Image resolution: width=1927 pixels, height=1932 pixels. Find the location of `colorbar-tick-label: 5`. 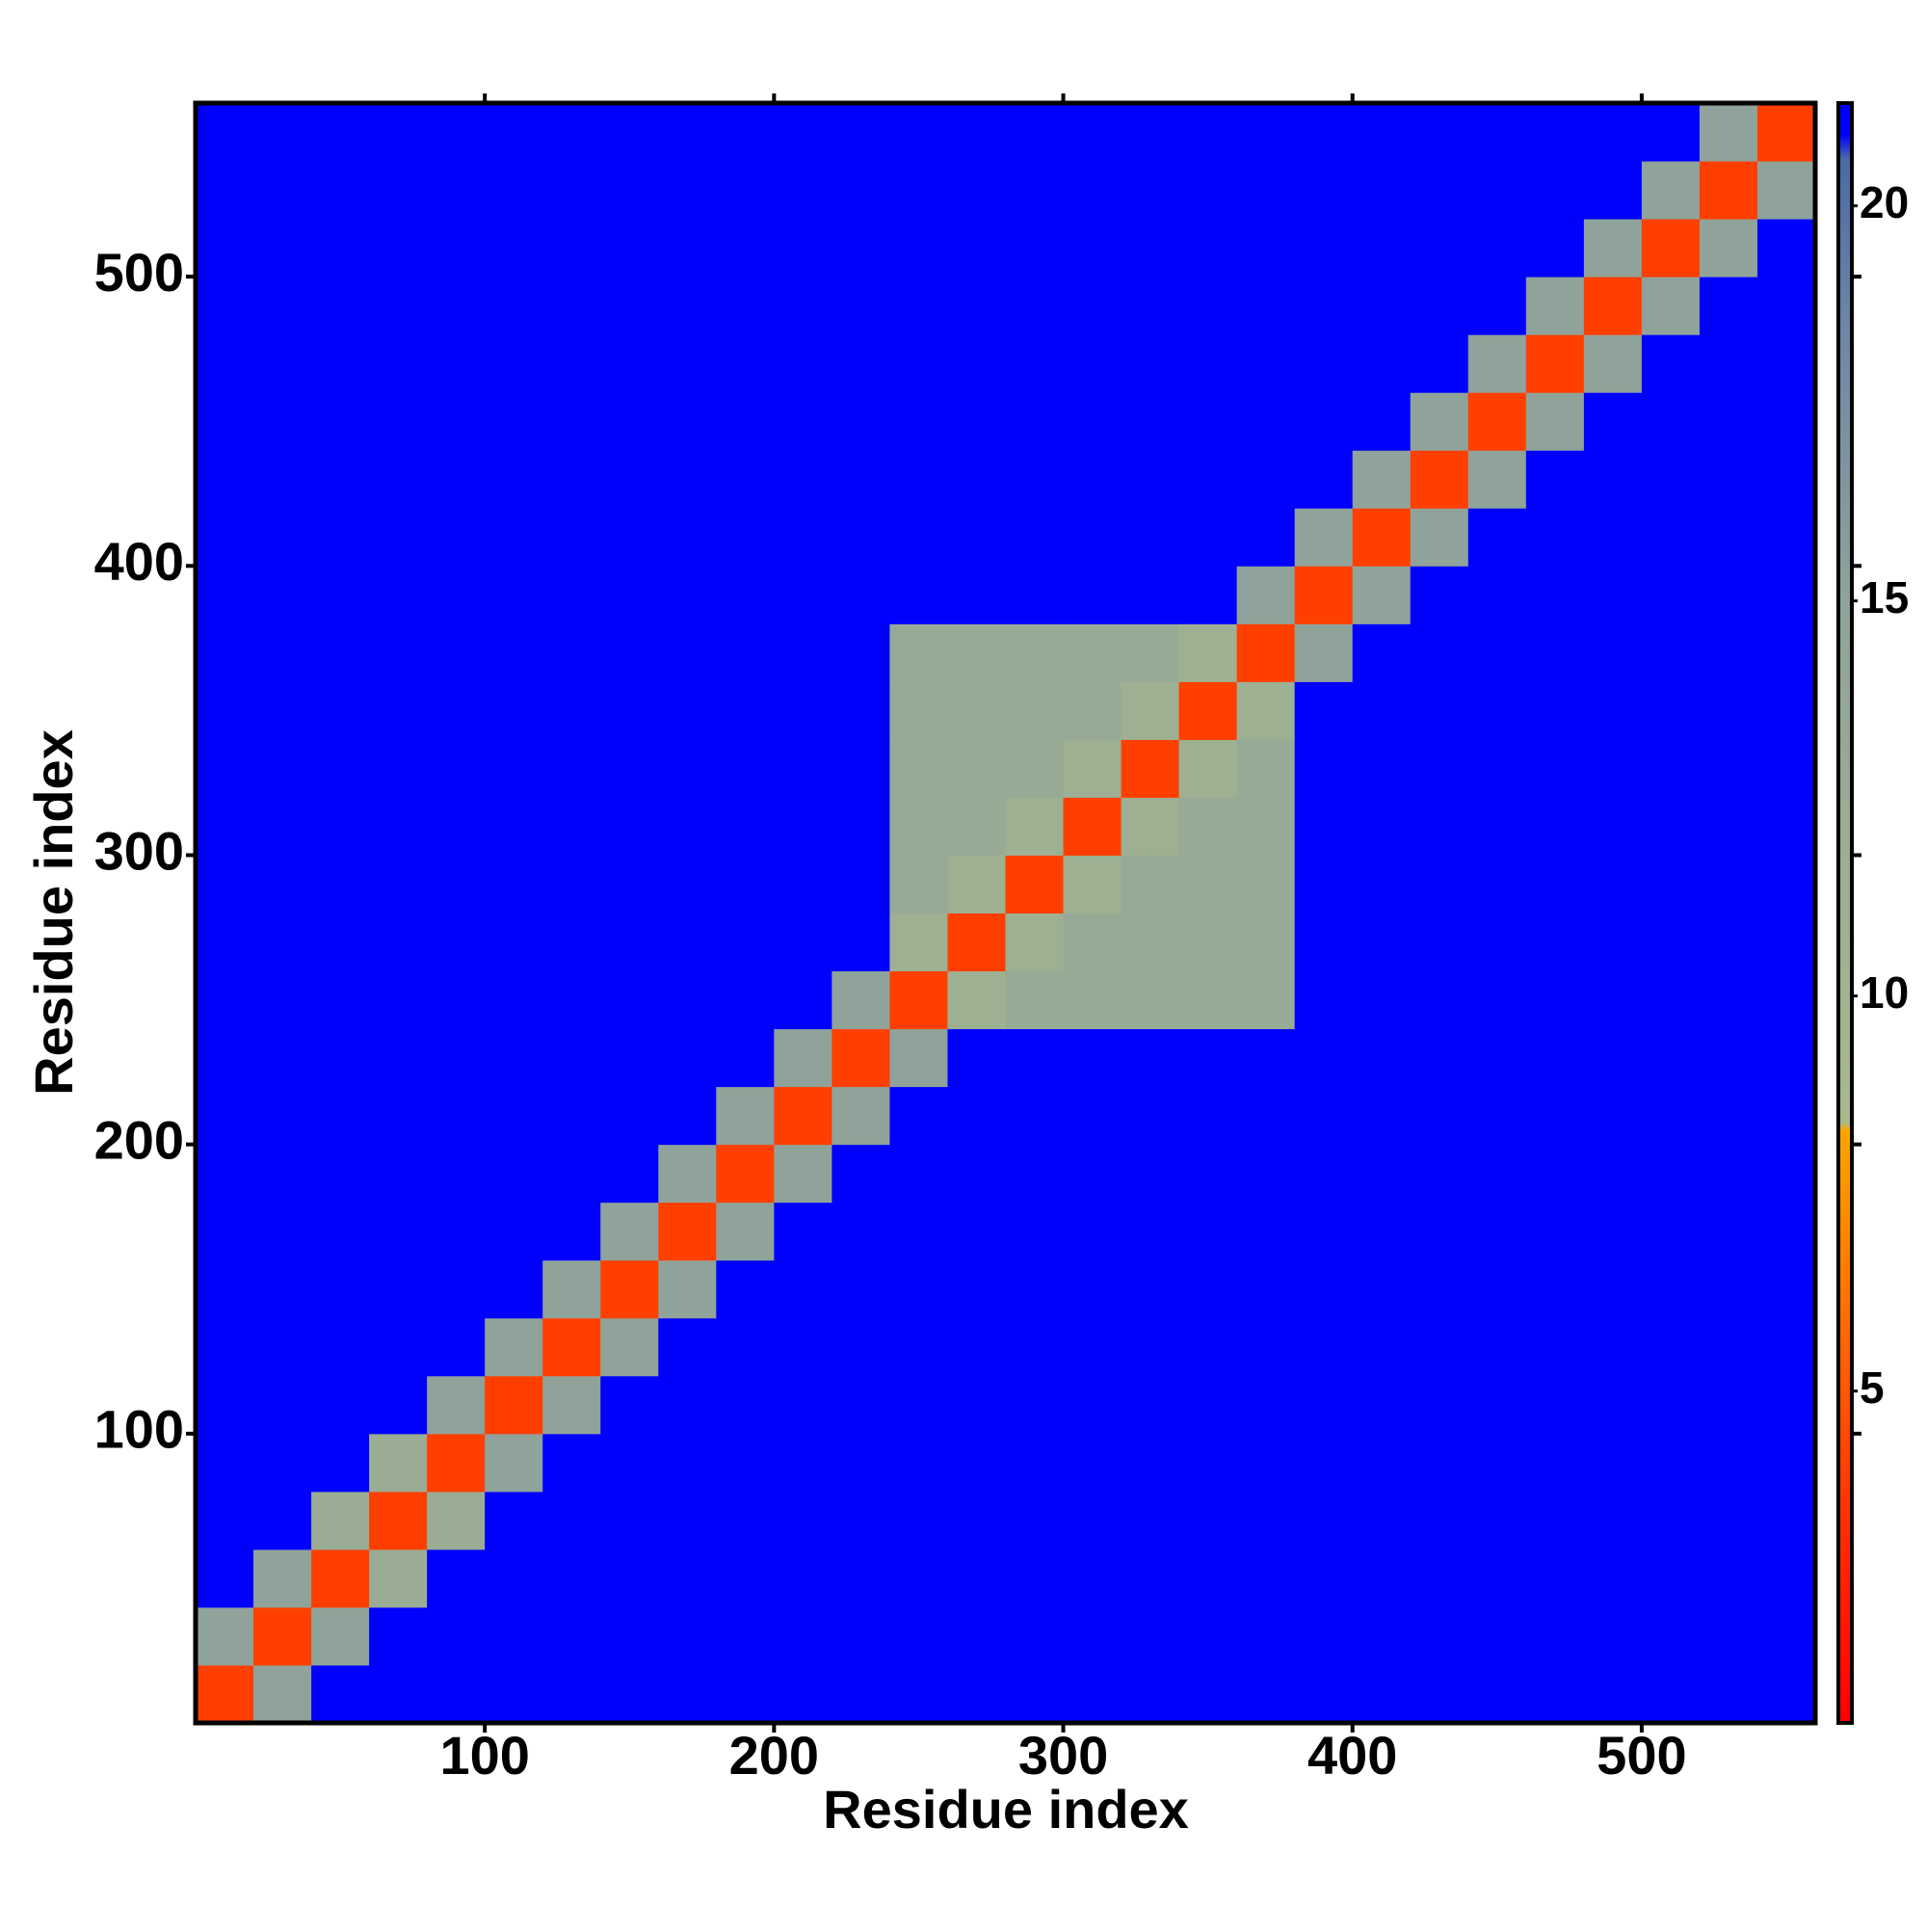

colorbar-tick-label: 5 is located at coordinates (1873, 1388).